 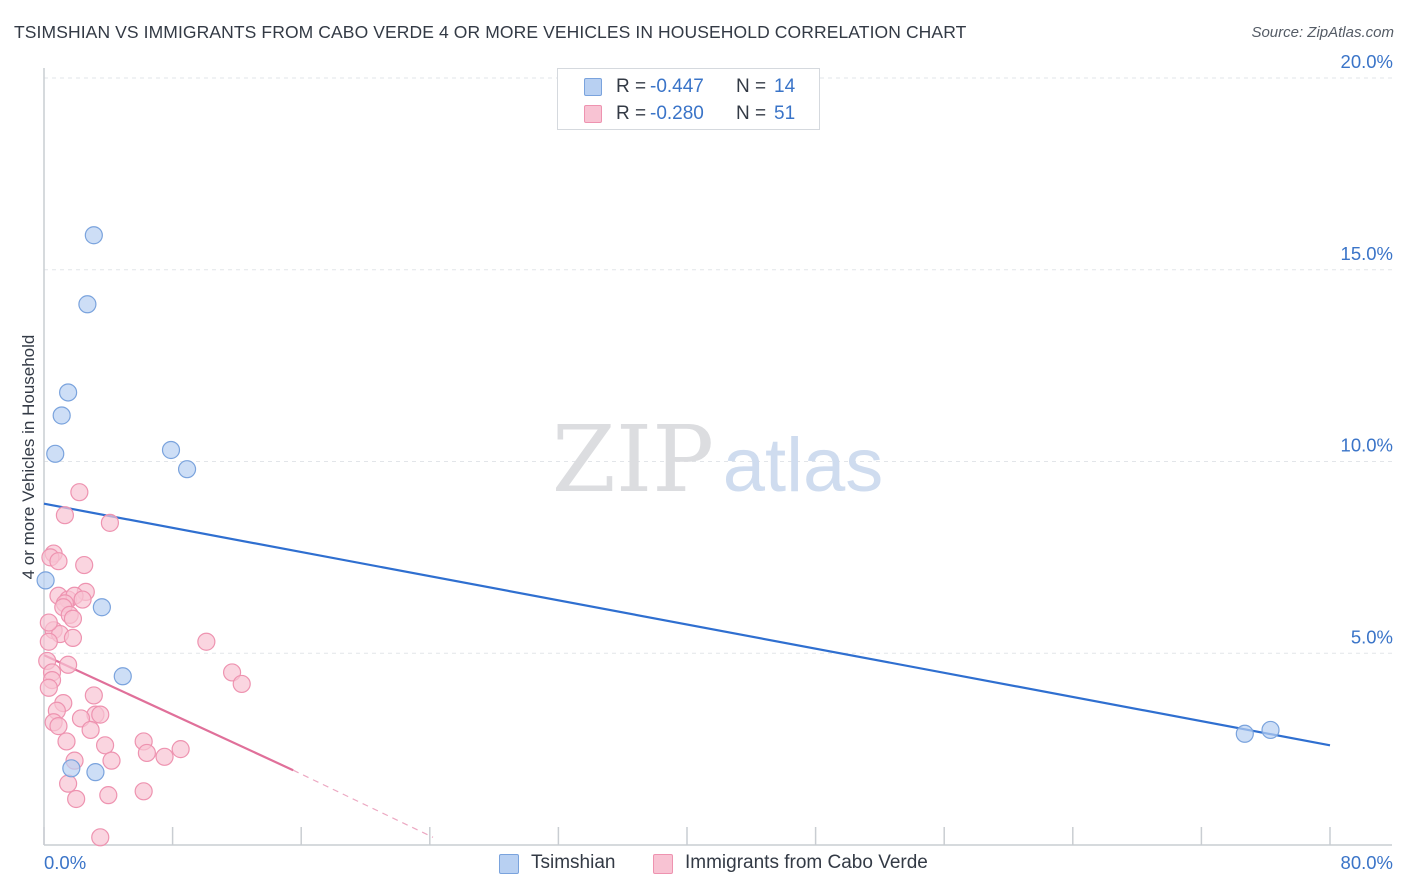 What do you see at coordinates (633, 459) in the screenshot?
I see `watermark-zip: ZIP` at bounding box center [633, 459].